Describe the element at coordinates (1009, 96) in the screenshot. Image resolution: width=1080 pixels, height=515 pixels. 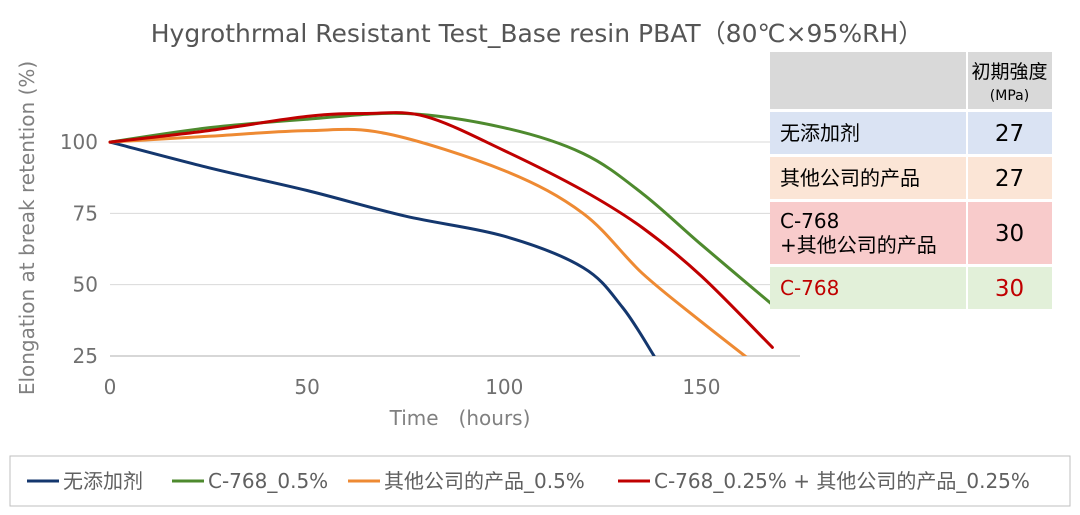
I see `table-header-unit: (MPa)` at that location.